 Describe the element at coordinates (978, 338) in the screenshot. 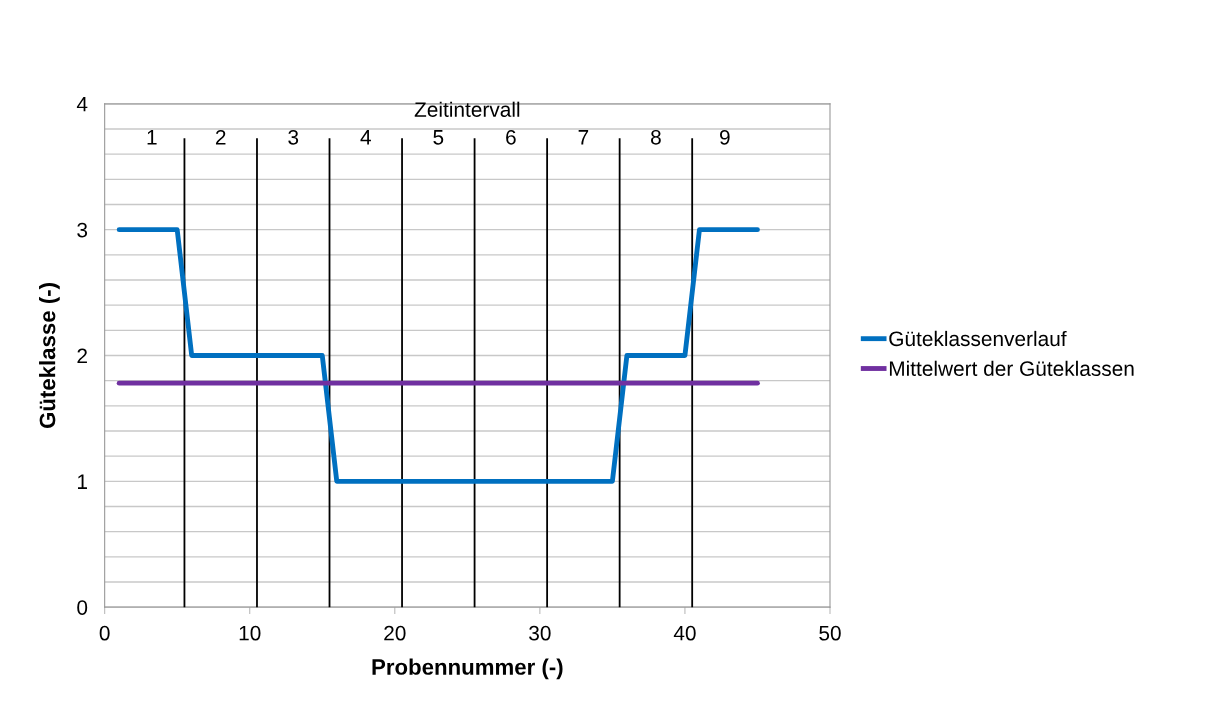

I see `legend-label: Güteklassenverlauf` at that location.